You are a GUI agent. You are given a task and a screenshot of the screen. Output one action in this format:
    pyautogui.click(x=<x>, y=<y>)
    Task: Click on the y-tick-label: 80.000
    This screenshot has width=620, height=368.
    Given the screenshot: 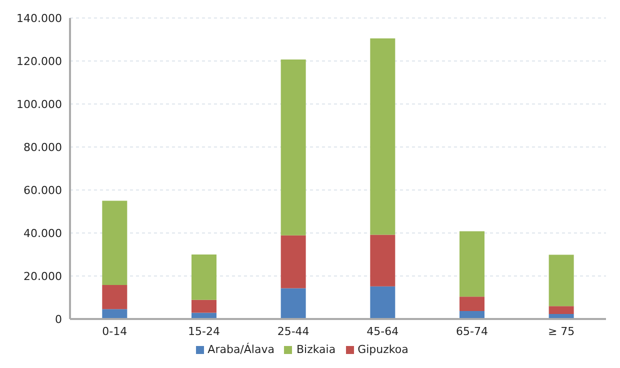 What is the action you would take?
    pyautogui.click(x=43, y=147)
    